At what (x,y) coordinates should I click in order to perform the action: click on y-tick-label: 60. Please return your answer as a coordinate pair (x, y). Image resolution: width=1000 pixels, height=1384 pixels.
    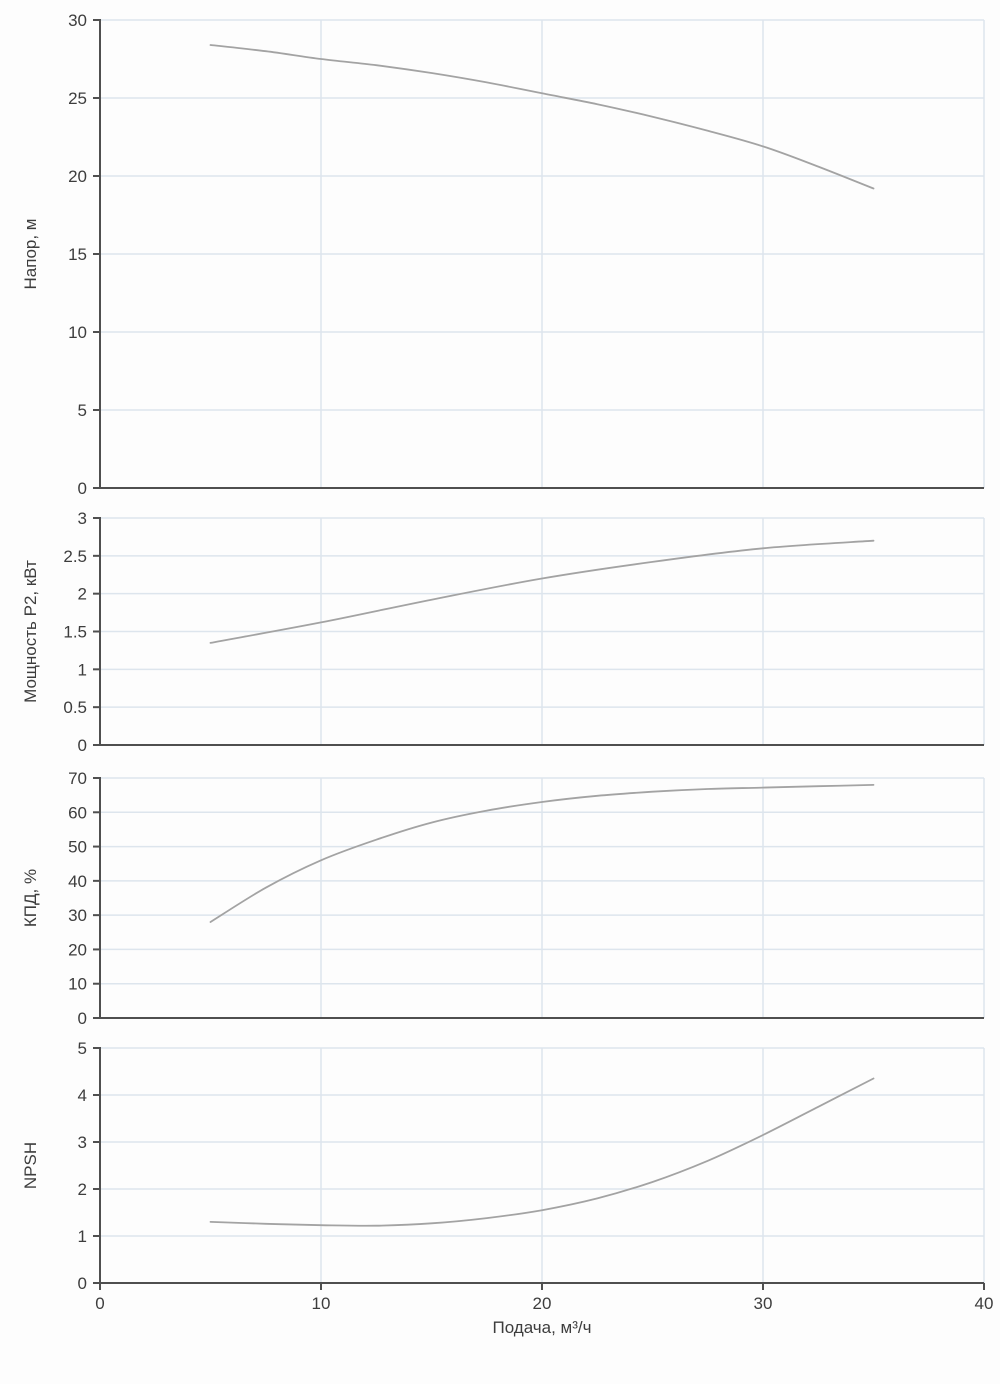
    Looking at the image, I should click on (77, 812).